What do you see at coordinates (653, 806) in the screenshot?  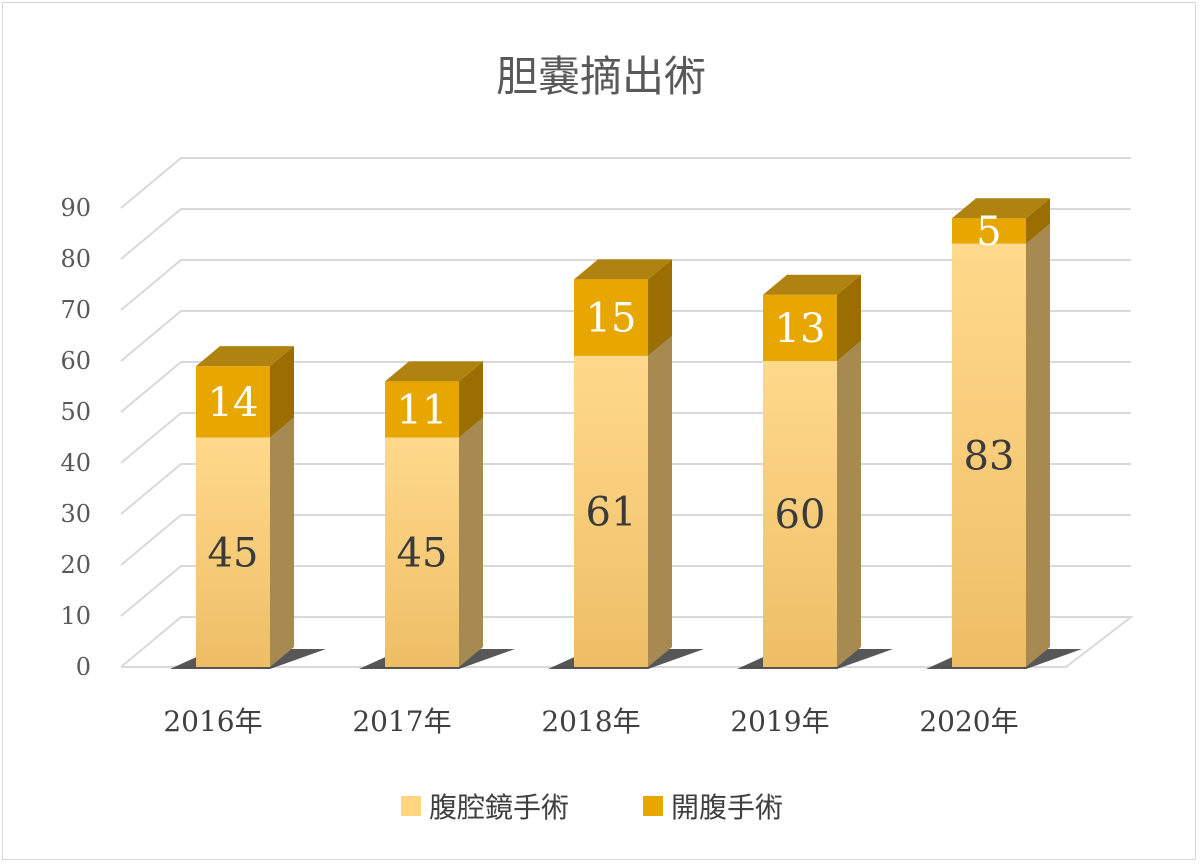 I see `legend-swatch-open` at bounding box center [653, 806].